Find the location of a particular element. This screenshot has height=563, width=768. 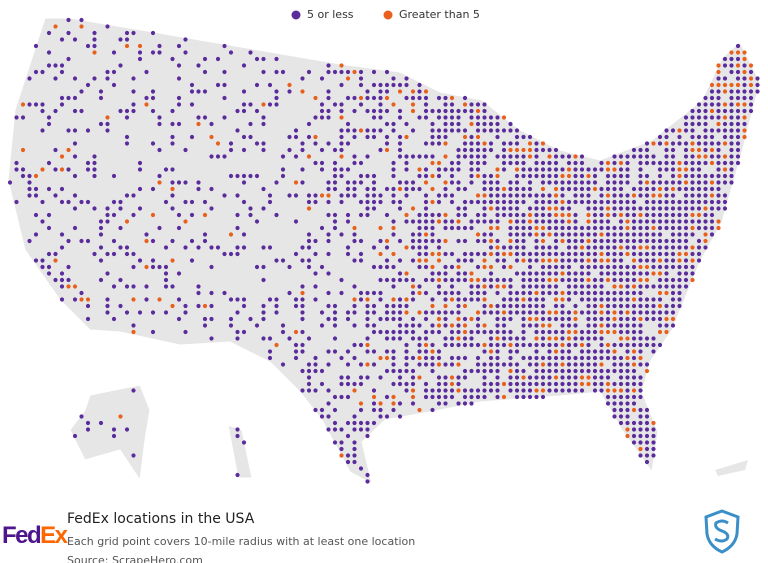

brand-shield is located at coordinates (722, 531).